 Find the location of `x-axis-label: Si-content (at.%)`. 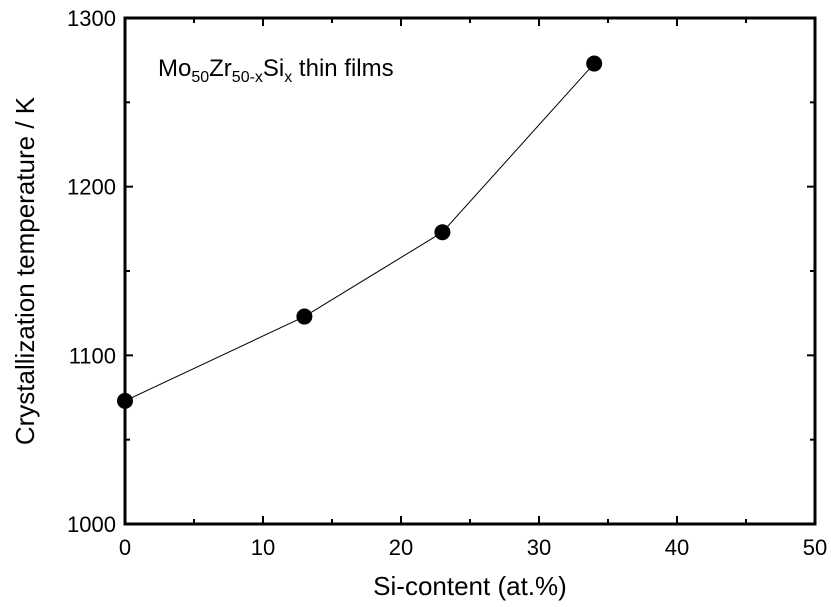

x-axis-label: Si-content (at.%) is located at coordinates (470, 586).